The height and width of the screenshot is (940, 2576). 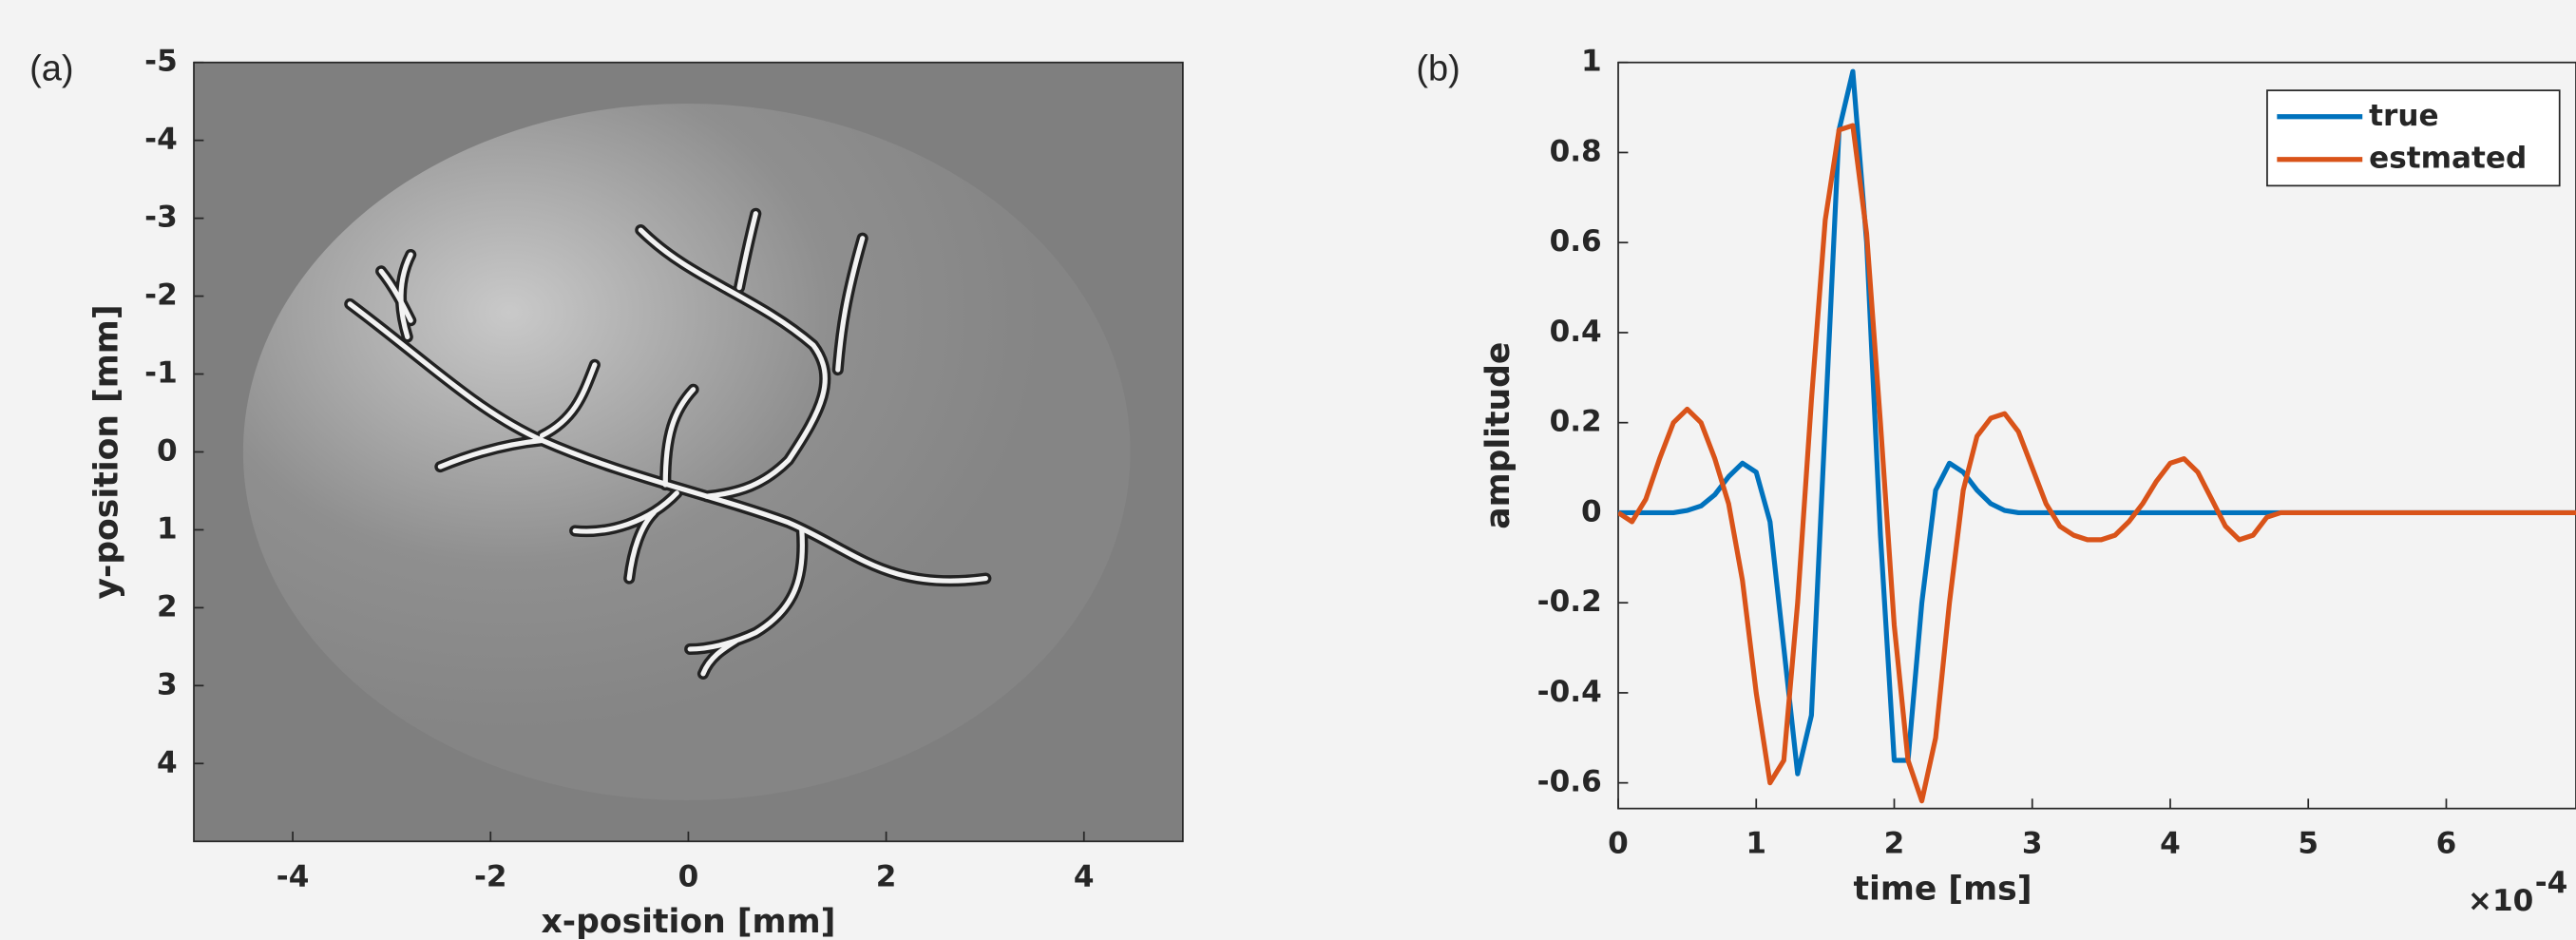 What do you see at coordinates (2413, 138) in the screenshot?
I see `legend-box` at bounding box center [2413, 138].